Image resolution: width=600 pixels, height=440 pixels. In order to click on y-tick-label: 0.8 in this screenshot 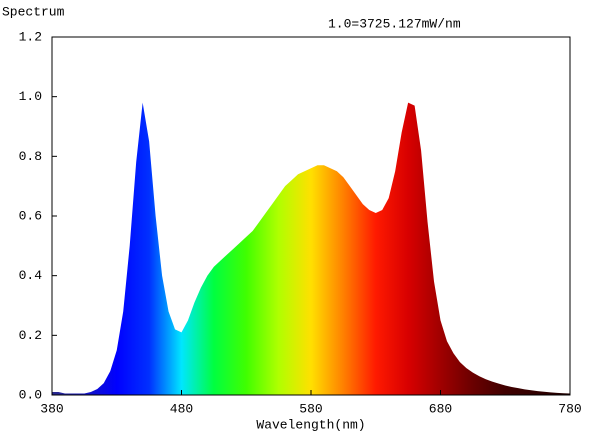, I will do `click(30, 156)`.